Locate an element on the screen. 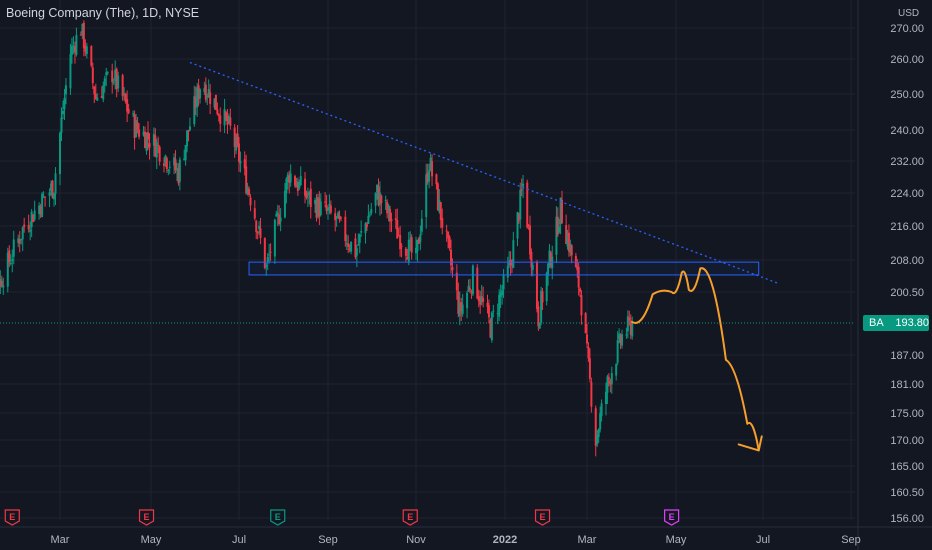 Image resolution: width=932 pixels, height=550 pixels. earnings-marker-label: E is located at coordinates (12, 517).